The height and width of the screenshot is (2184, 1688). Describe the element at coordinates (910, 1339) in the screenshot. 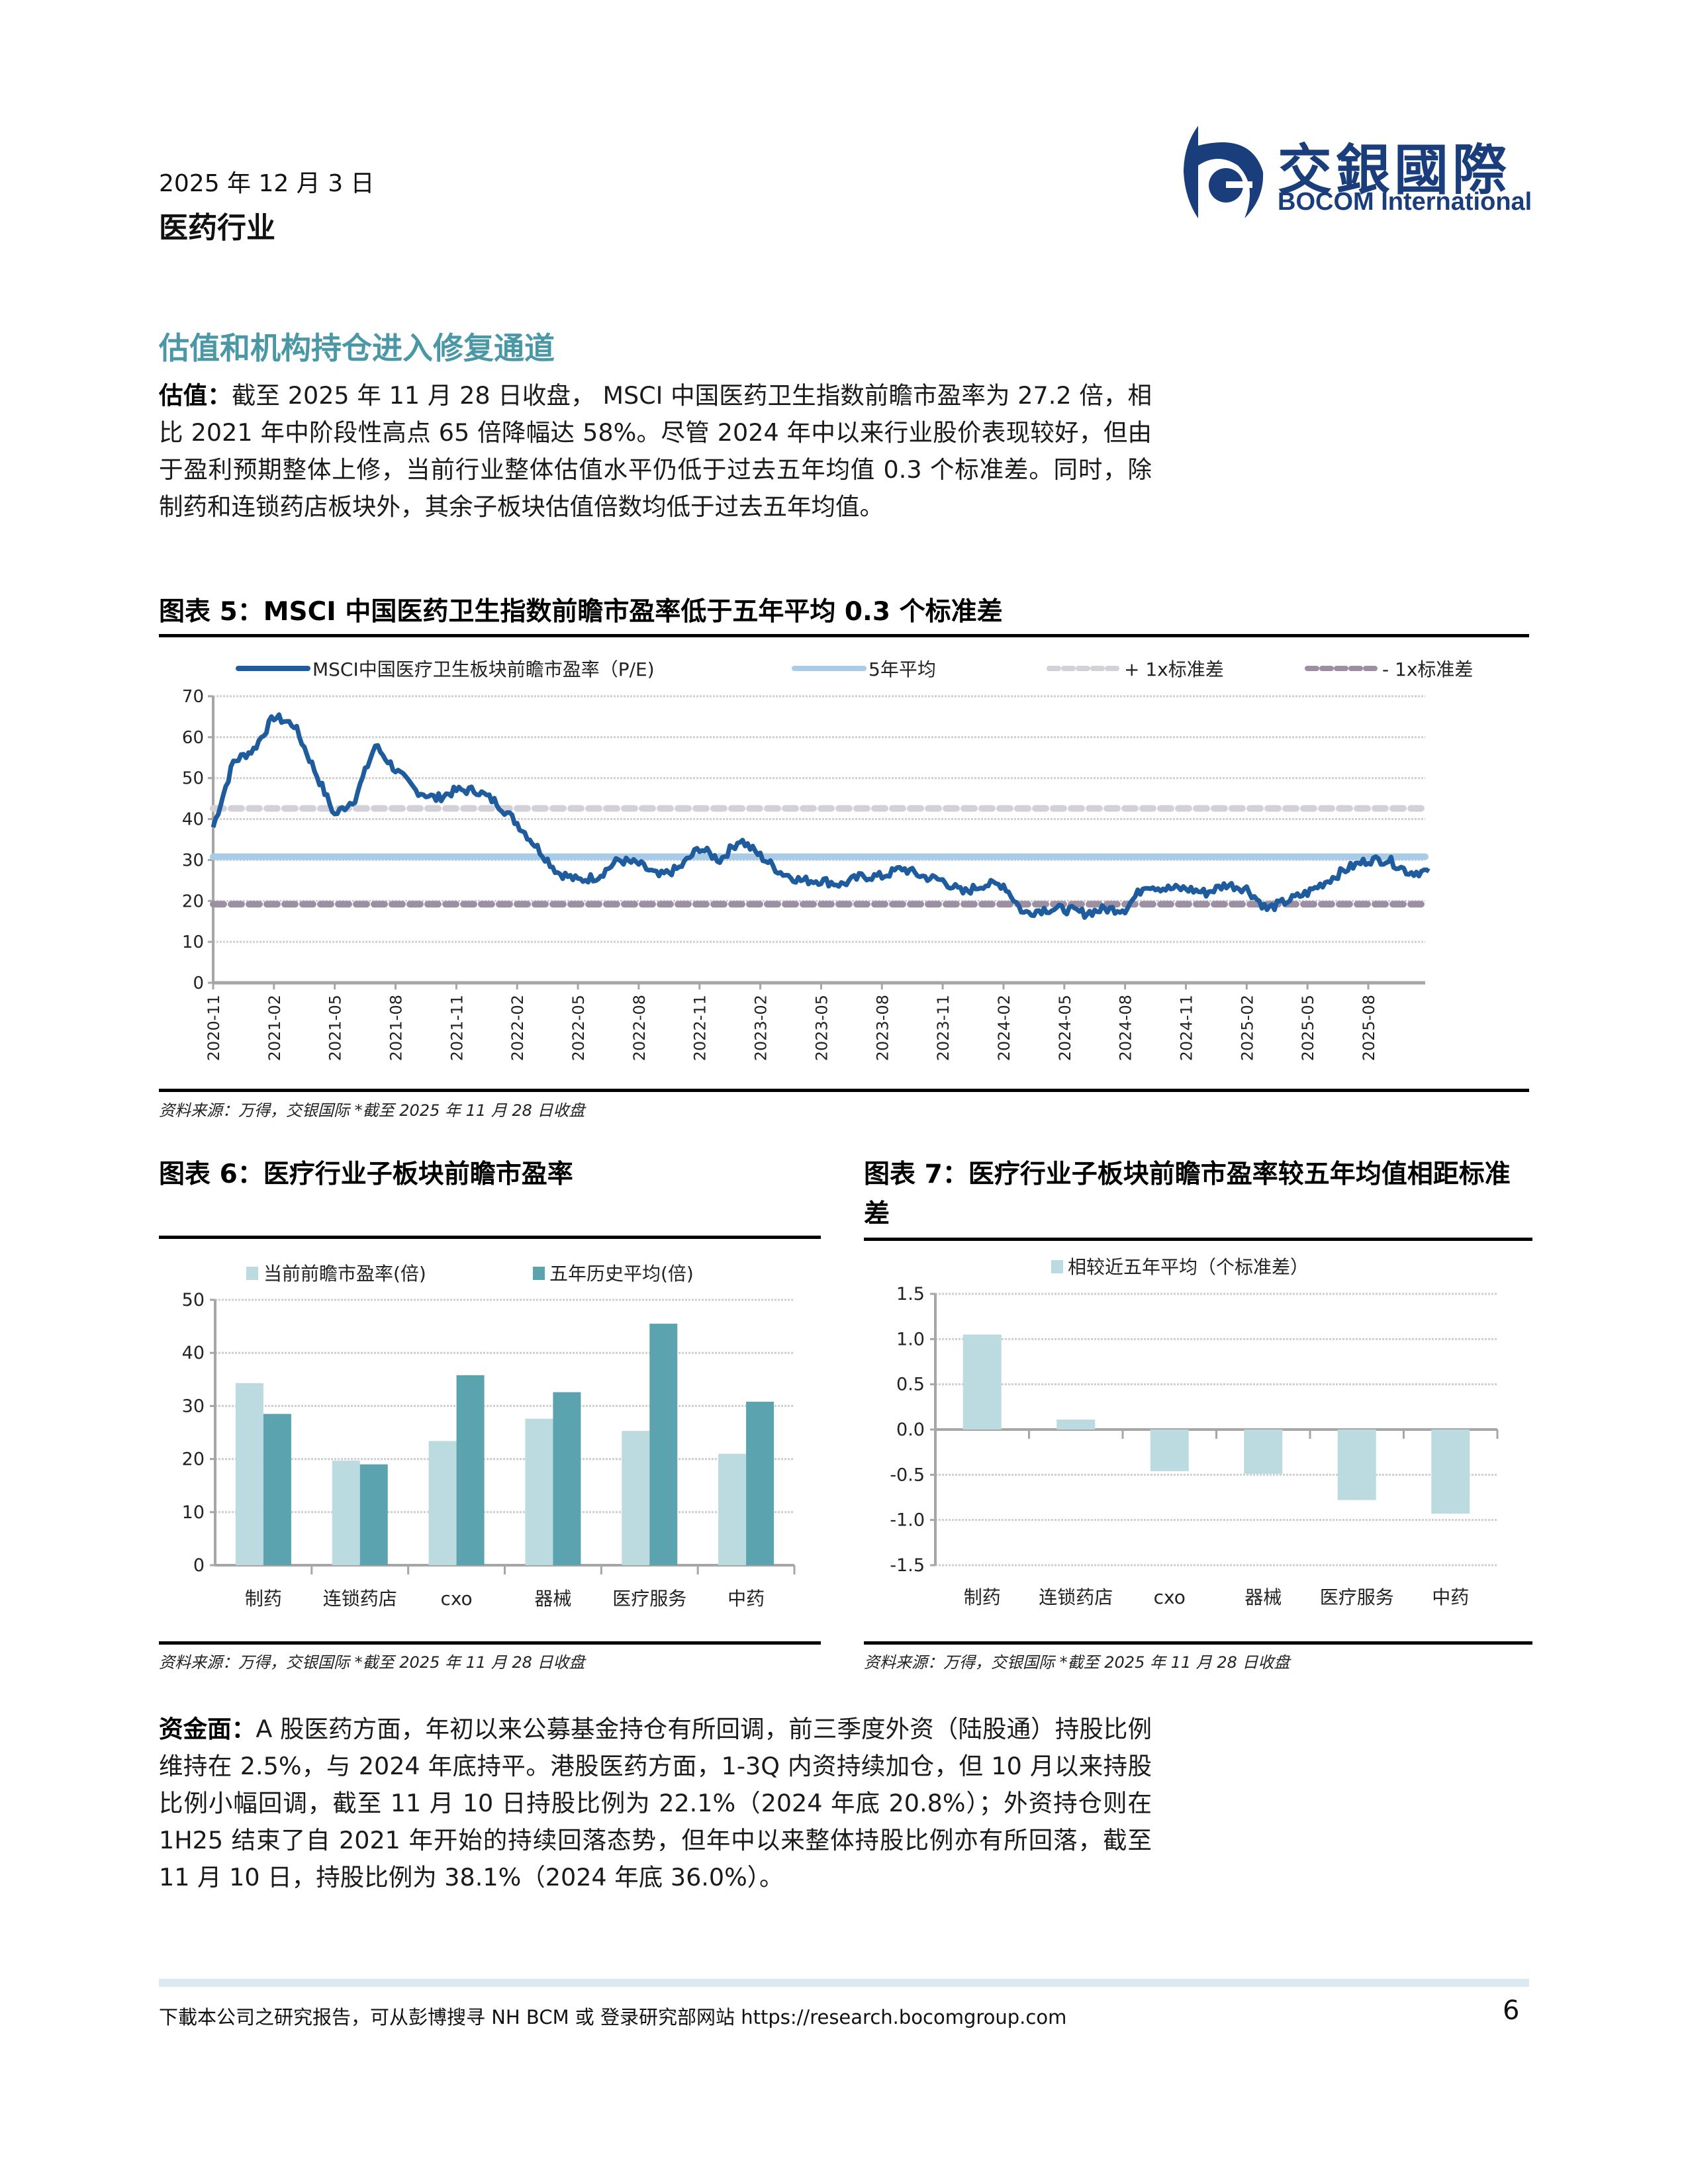

I see `svg-text: 1.0` at that location.